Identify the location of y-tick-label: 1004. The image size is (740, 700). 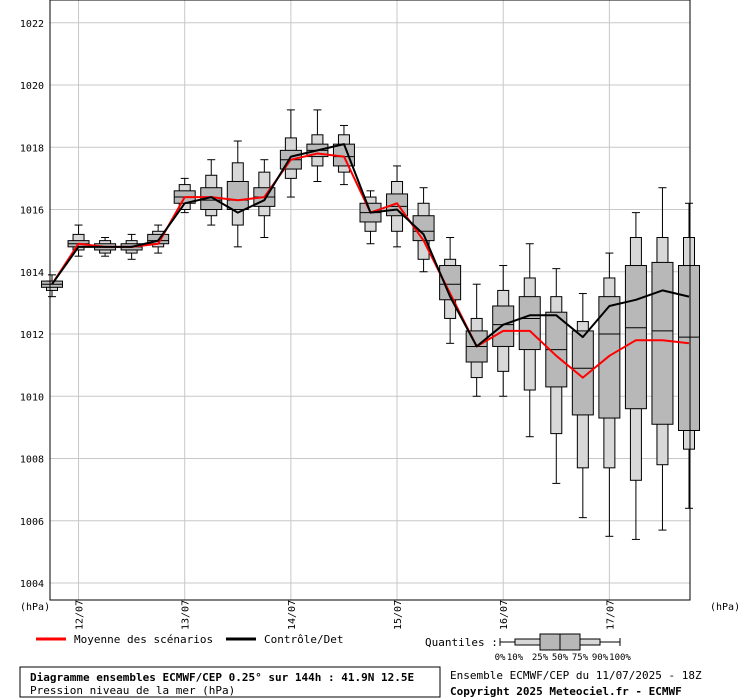
(32, 584).